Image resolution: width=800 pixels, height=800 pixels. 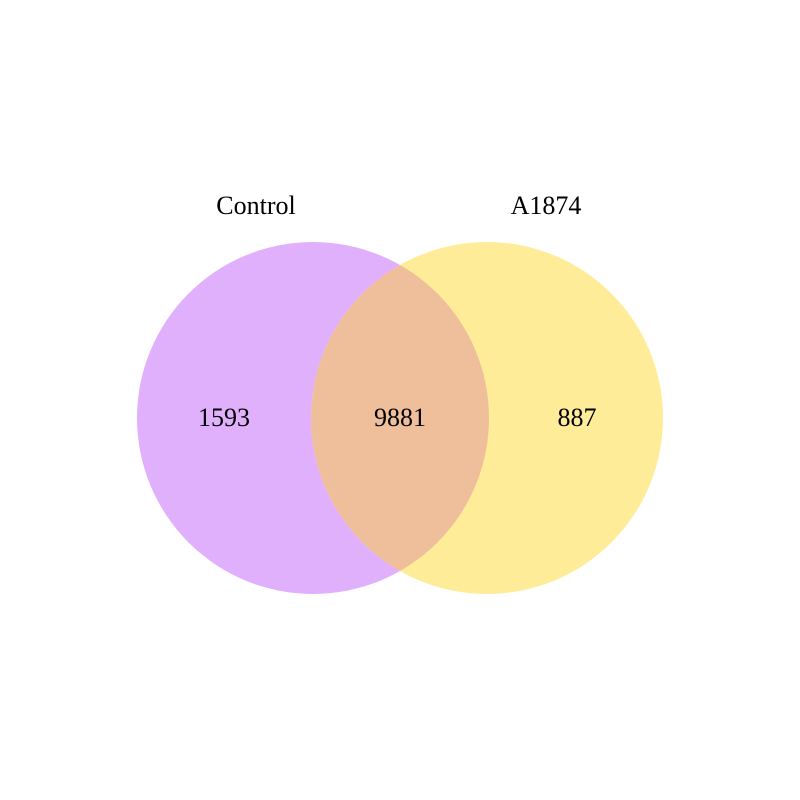 What do you see at coordinates (546, 205) in the screenshot?
I see `set-label-a1874: A1874` at bounding box center [546, 205].